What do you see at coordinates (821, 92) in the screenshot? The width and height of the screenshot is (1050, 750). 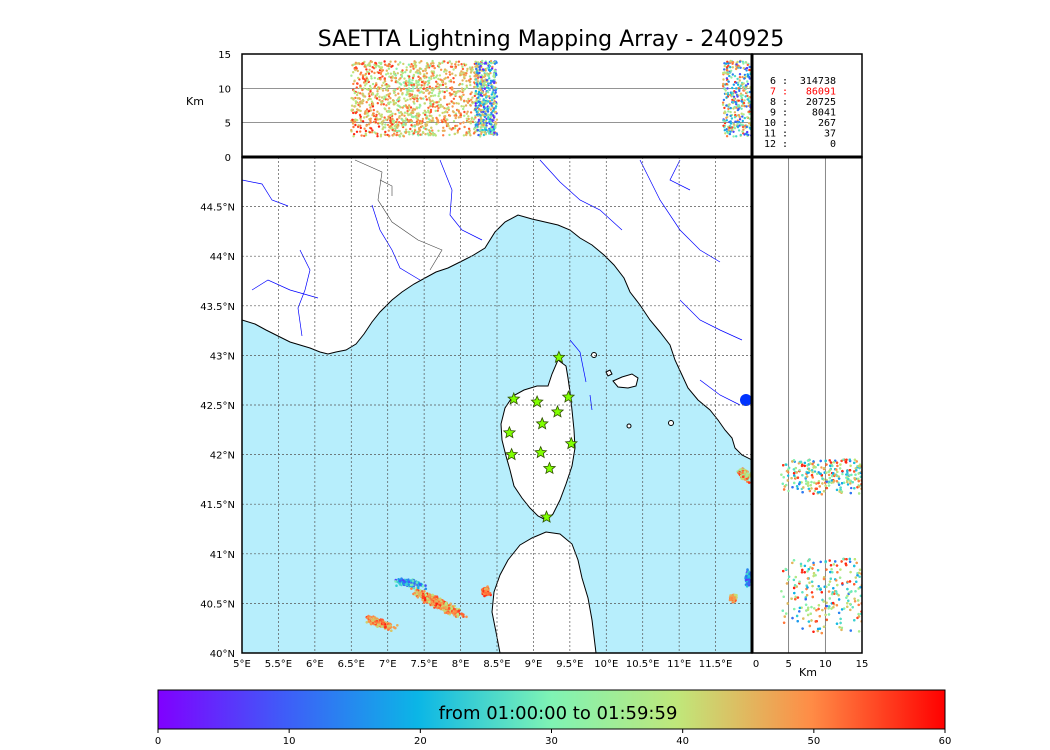 I see `stat-source-count: 86091` at bounding box center [821, 92].